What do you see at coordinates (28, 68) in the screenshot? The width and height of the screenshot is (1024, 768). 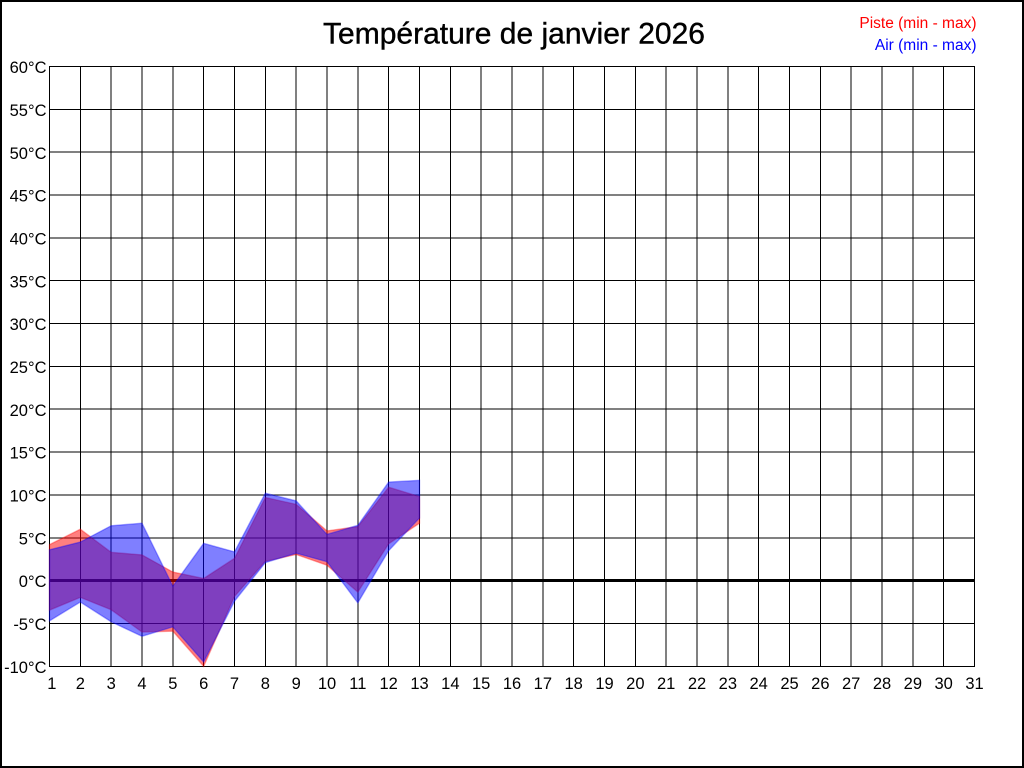 I see `svg-text: 60°C` at bounding box center [28, 68].